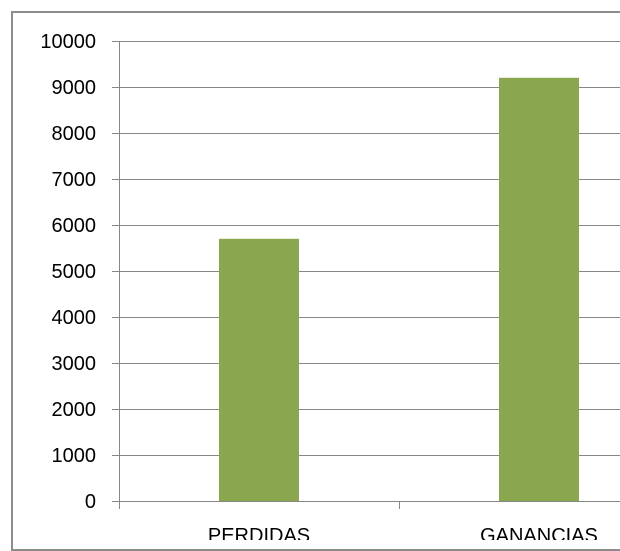  What do you see at coordinates (74, 226) in the screenshot?
I see `y-tick-label: 6000` at bounding box center [74, 226].